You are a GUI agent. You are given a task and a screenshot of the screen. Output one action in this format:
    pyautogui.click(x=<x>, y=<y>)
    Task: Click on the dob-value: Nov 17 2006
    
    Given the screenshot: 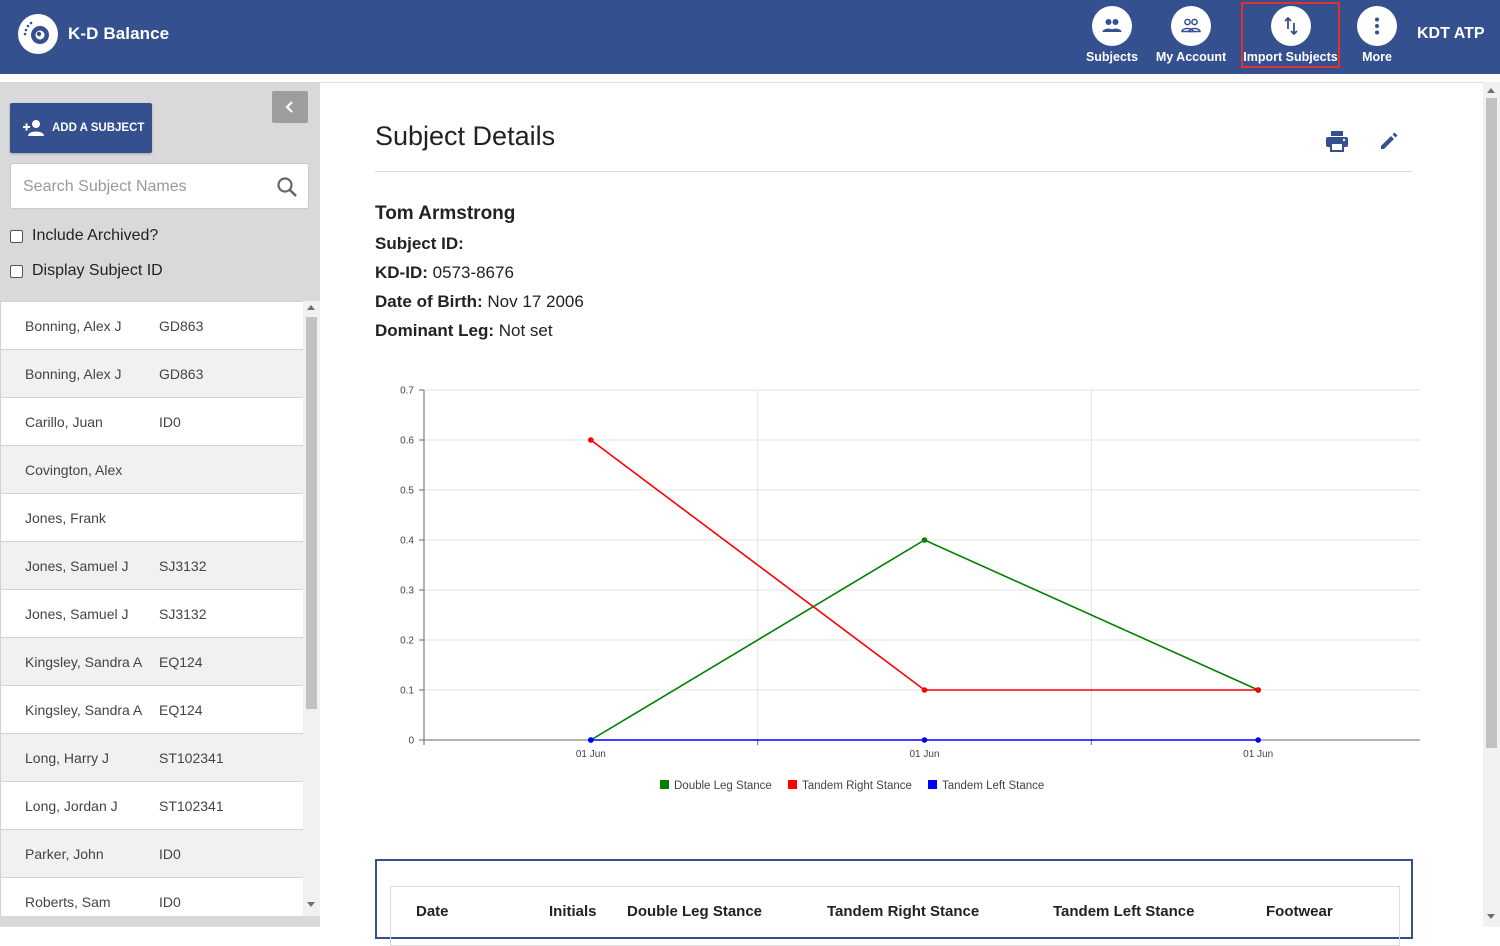 What is the action you would take?
    pyautogui.click(x=535, y=301)
    